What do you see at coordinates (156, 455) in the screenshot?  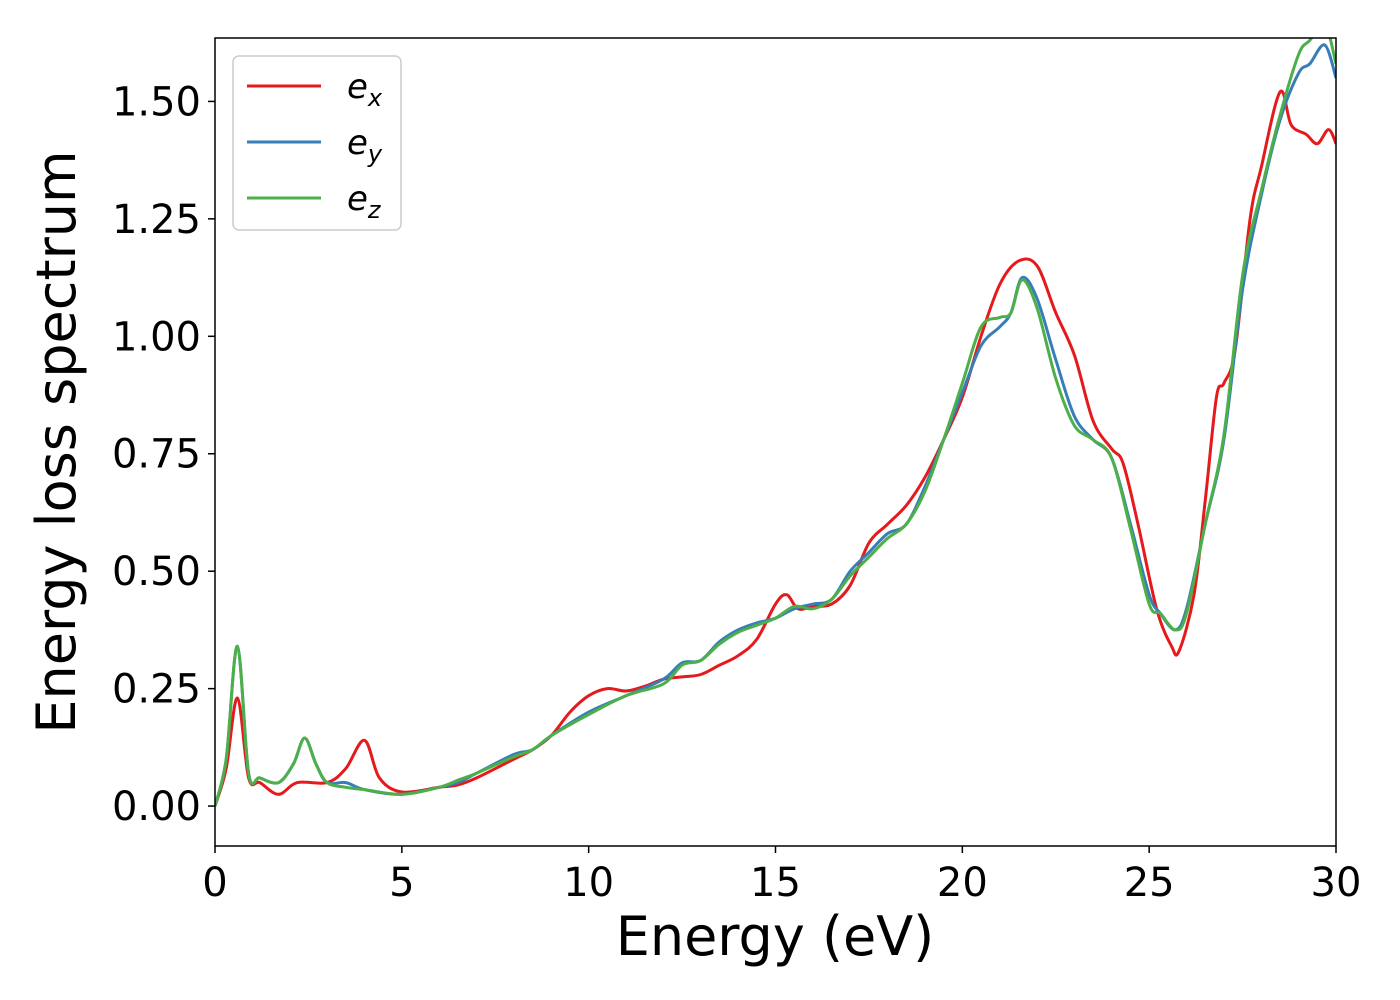 I see `y-tick-label: 0.75` at bounding box center [156, 455].